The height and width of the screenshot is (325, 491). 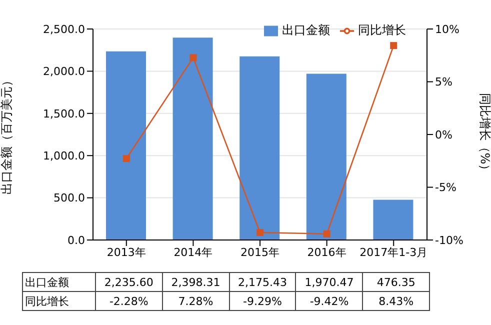 What do you see at coordinates (329, 282) in the screenshot?
I see `data-label: 1,970.47` at bounding box center [329, 282].